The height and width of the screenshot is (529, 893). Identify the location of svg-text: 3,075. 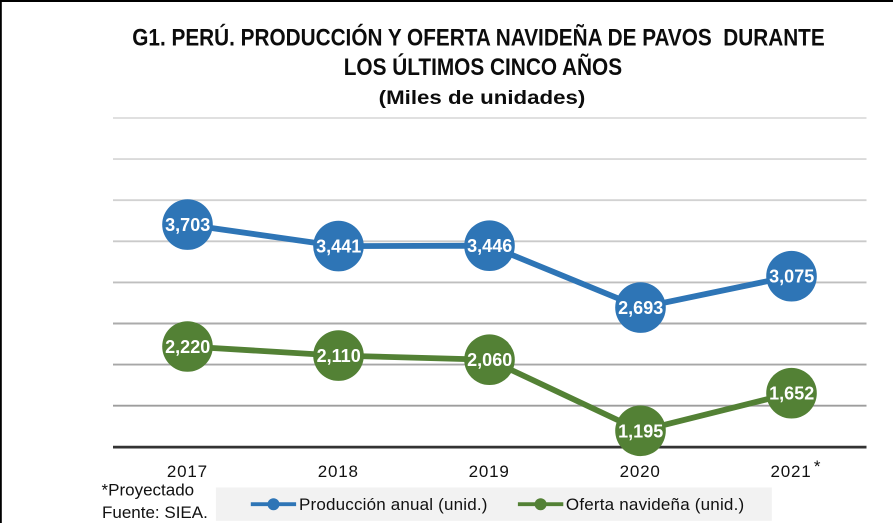
(791, 277).